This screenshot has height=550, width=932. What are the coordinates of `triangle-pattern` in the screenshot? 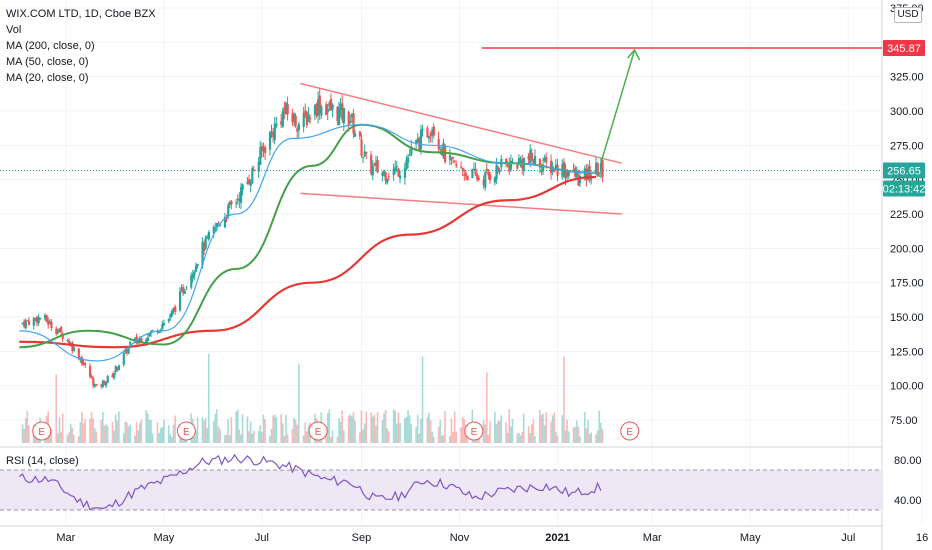 It's located at (461, 148).